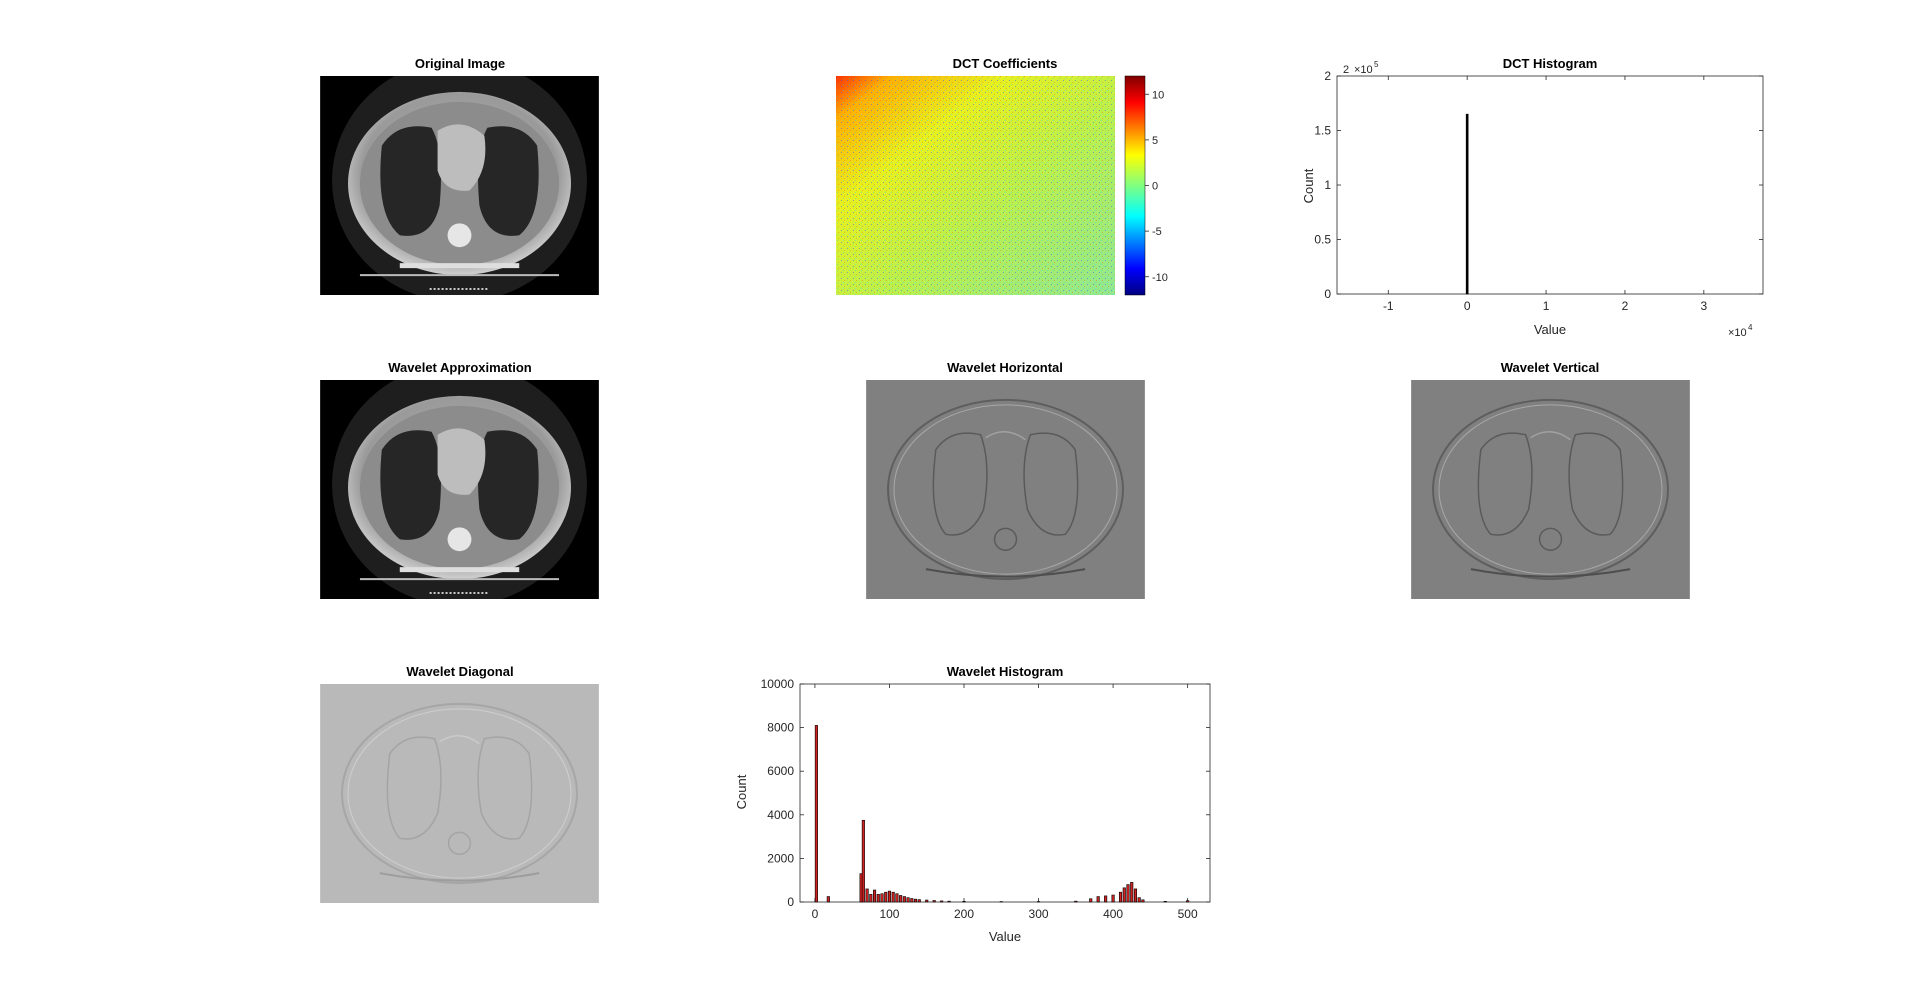  What do you see at coordinates (780, 815) in the screenshot?
I see `y-tick-label: 4000` at bounding box center [780, 815].